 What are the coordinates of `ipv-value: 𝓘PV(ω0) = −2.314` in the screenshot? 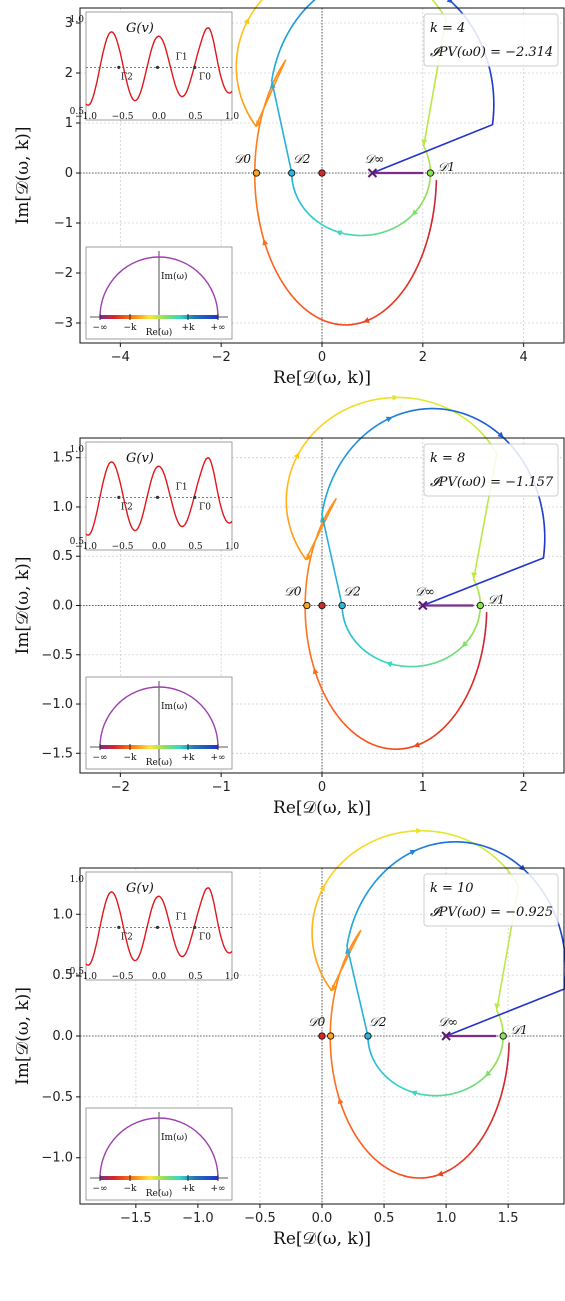 It's located at (491, 52).